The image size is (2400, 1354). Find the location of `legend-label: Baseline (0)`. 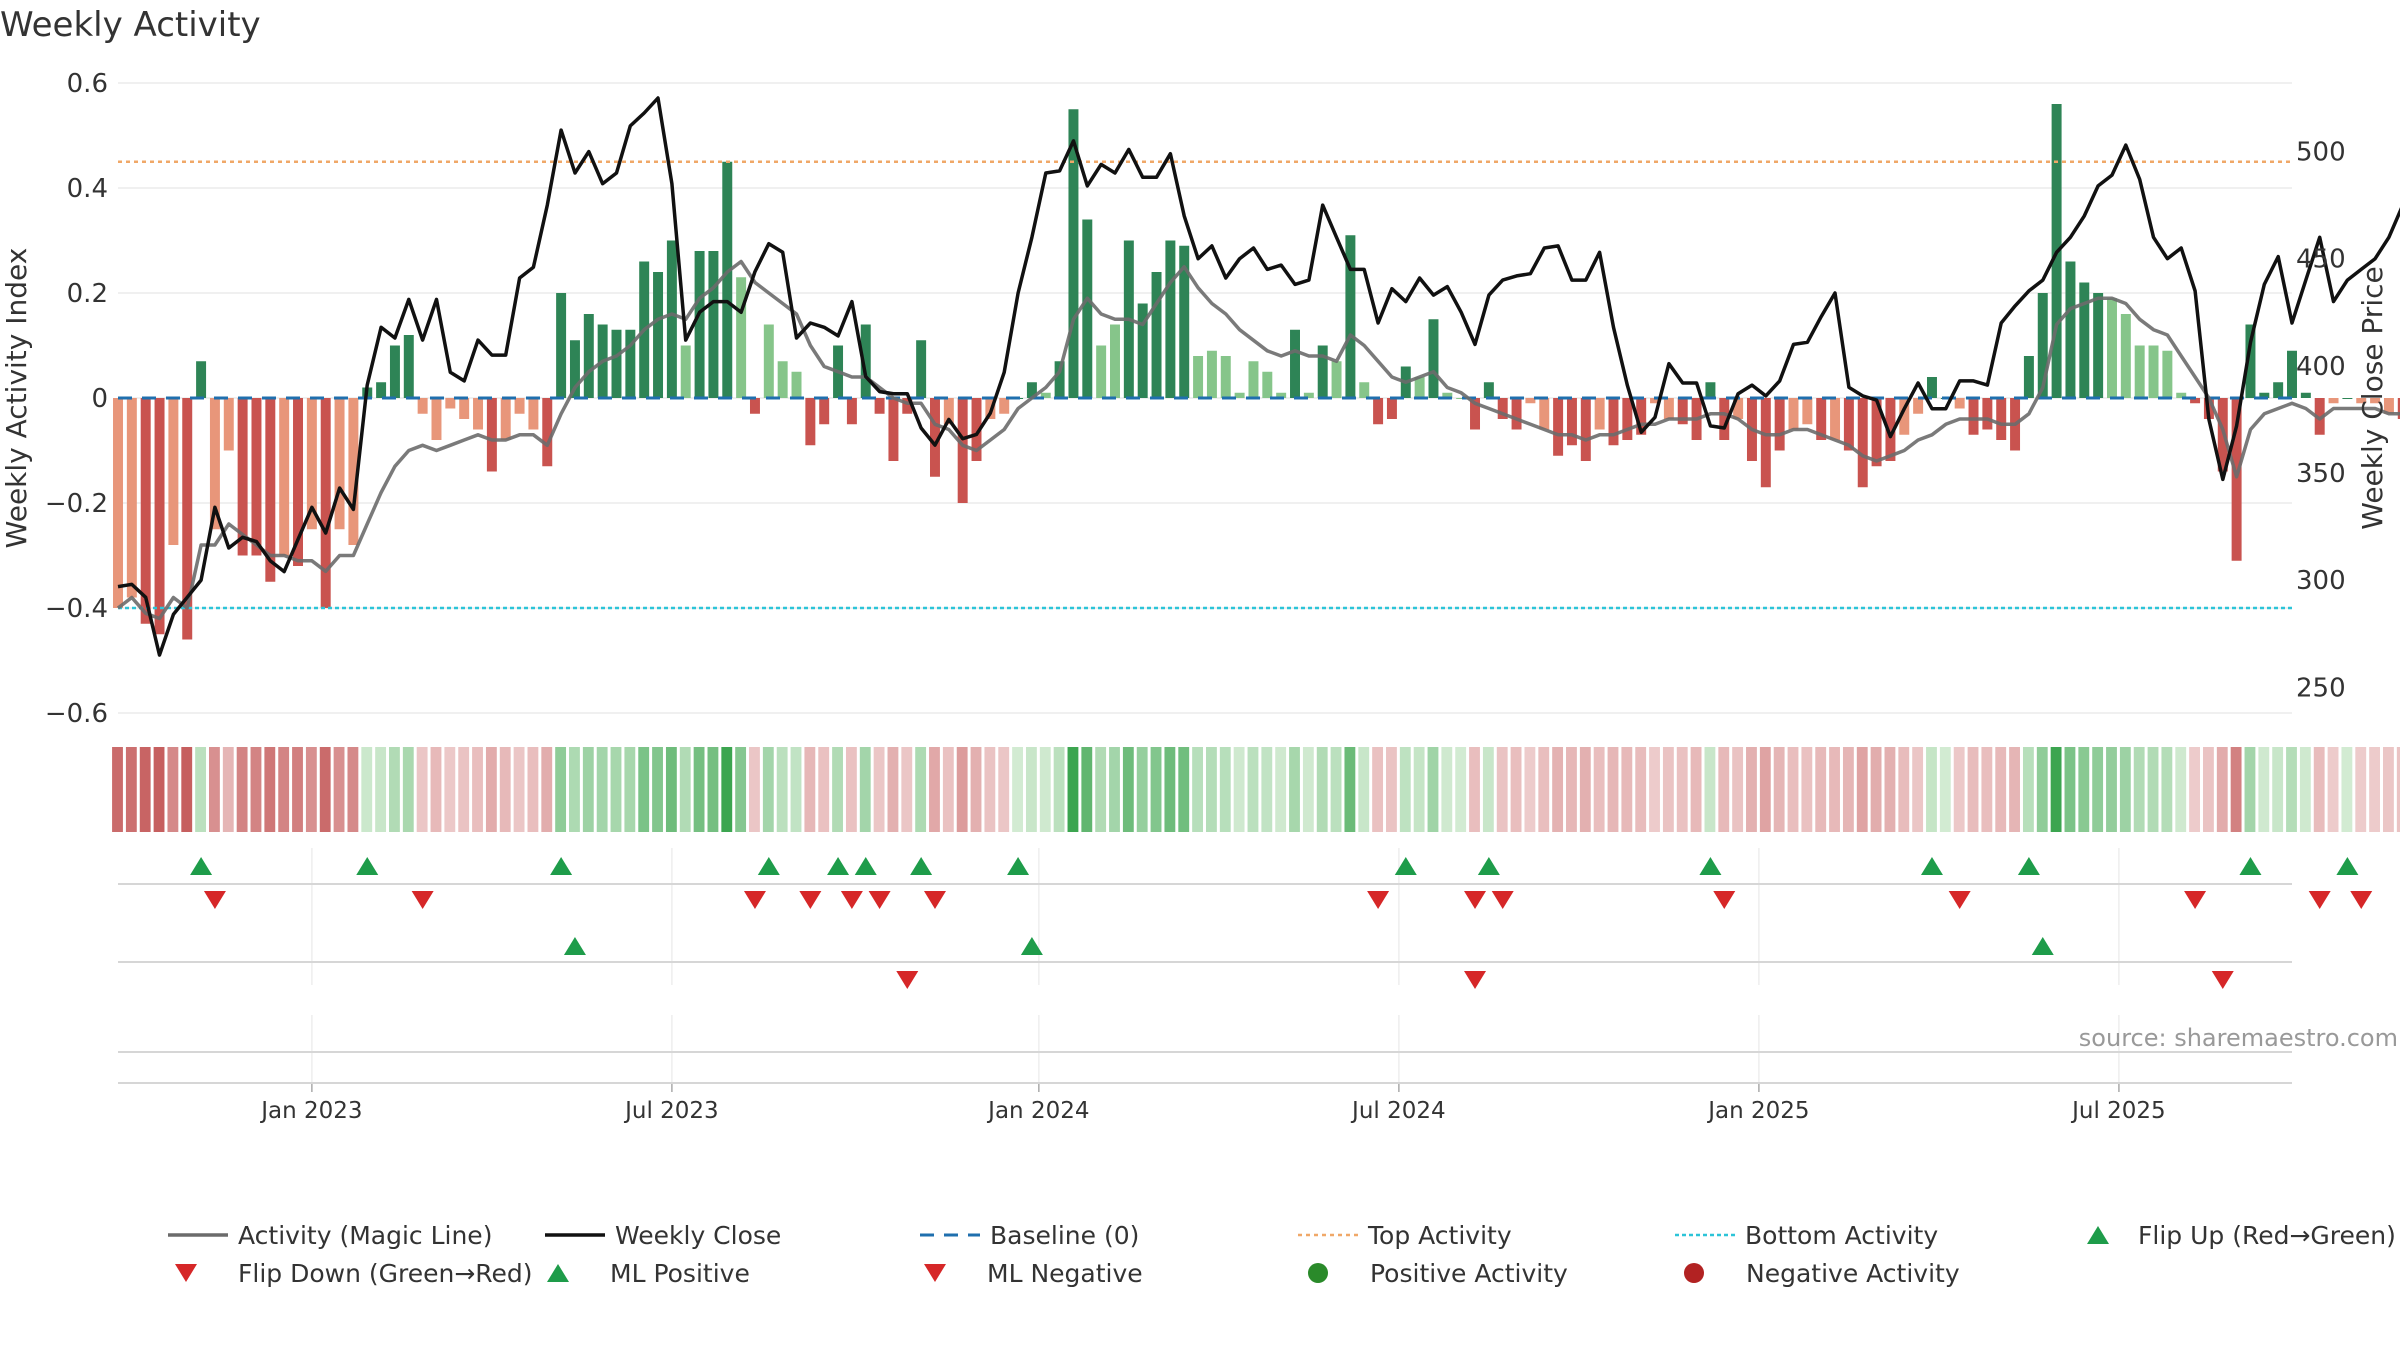

legend-label: Baseline (0) is located at coordinates (1064, 1235).